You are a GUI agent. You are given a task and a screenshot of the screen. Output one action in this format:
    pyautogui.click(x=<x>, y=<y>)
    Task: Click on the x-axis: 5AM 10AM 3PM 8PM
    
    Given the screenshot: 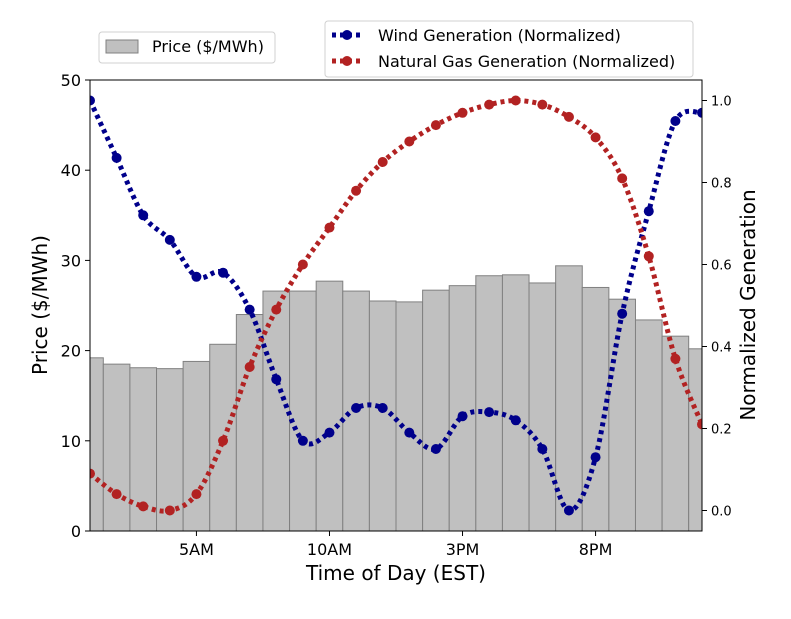 What is the action you would take?
    pyautogui.click(x=395, y=545)
    